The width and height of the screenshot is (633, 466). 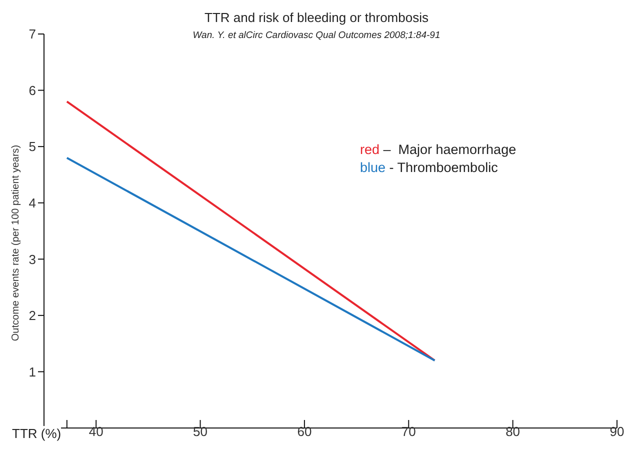 What do you see at coordinates (32, 316) in the screenshot?
I see `y-tick-label: 2` at bounding box center [32, 316].